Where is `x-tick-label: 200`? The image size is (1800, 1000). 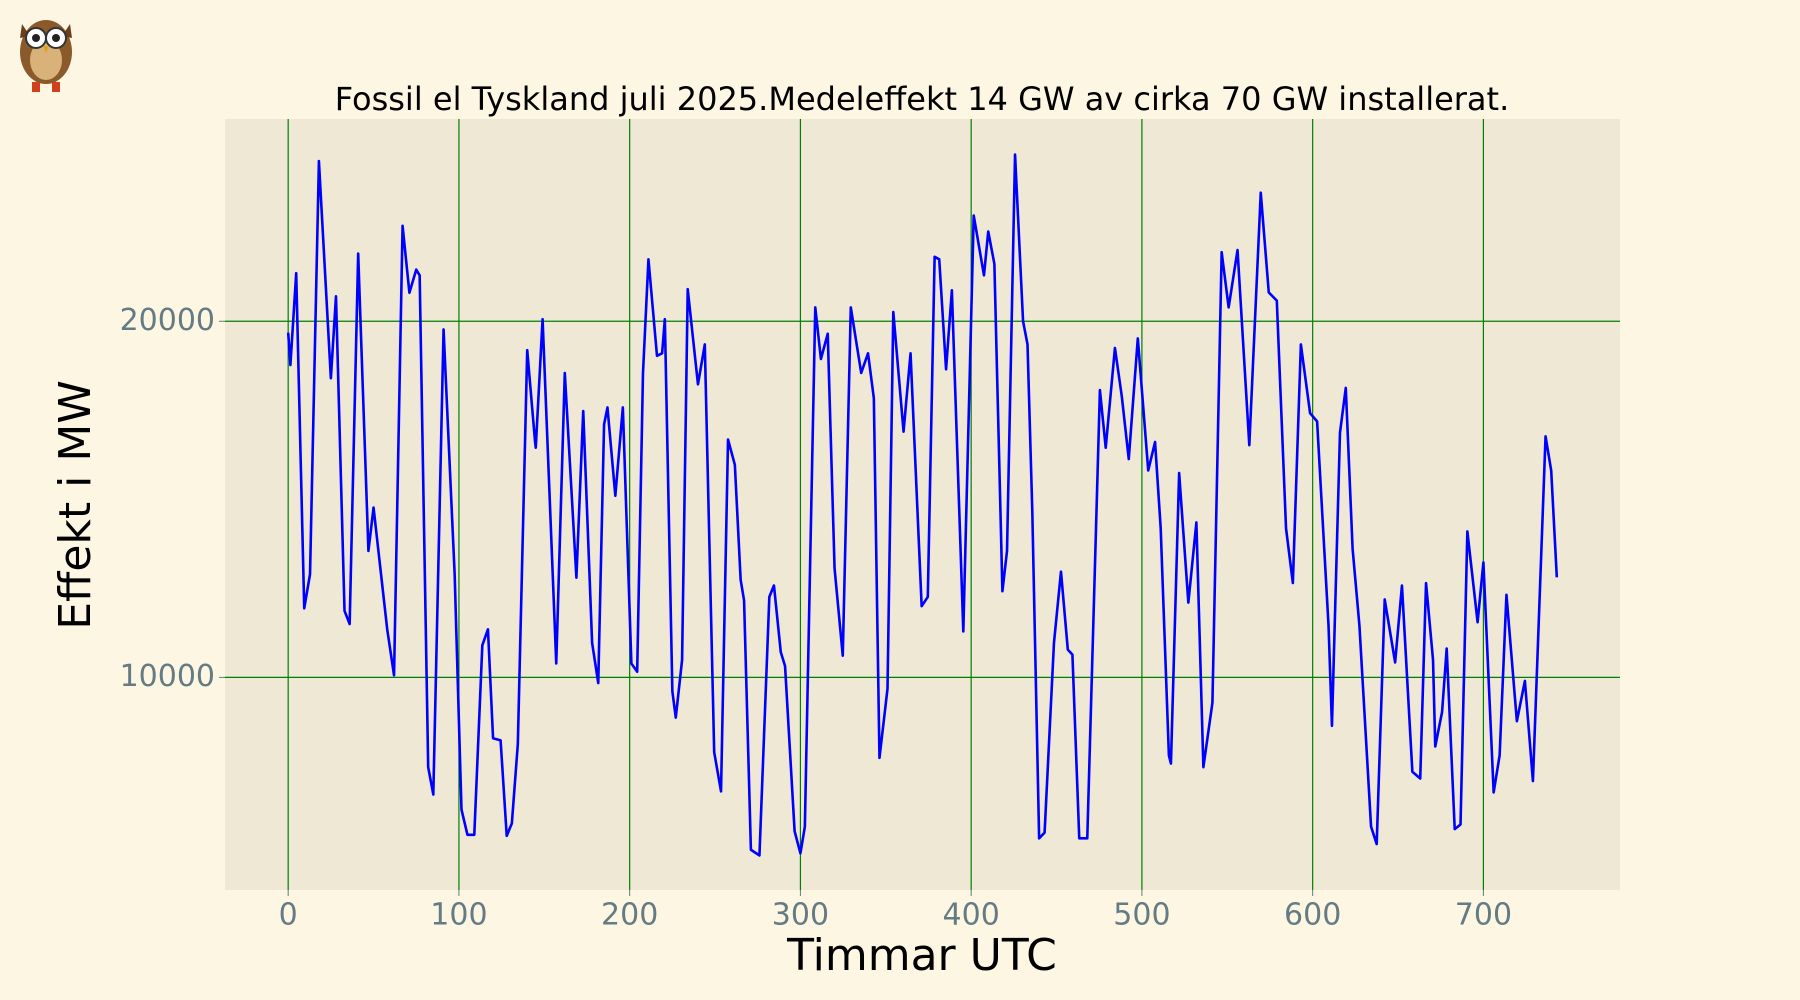 x-tick-label: 200 is located at coordinates (629, 915).